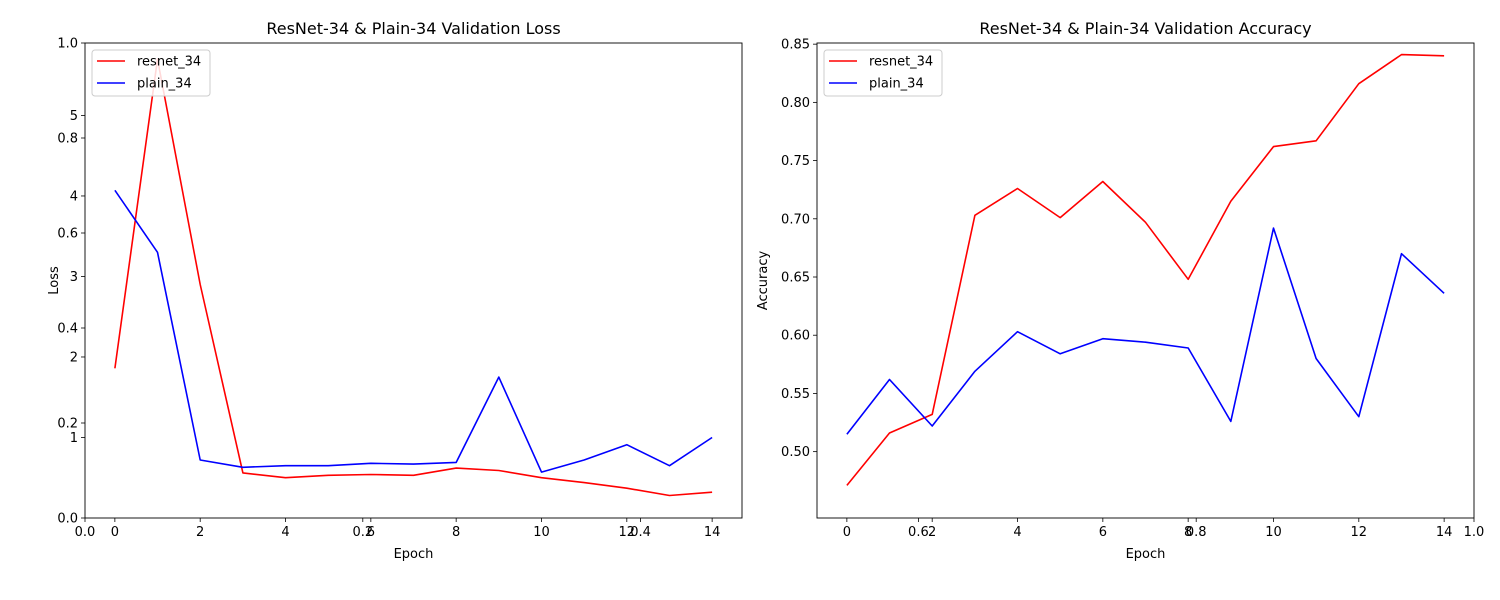 Image resolution: width=1500 pixels, height=600 pixels. What do you see at coordinates (362, 532) in the screenshot?
I see `overlay-x-tick-label: 0.2` at bounding box center [362, 532].